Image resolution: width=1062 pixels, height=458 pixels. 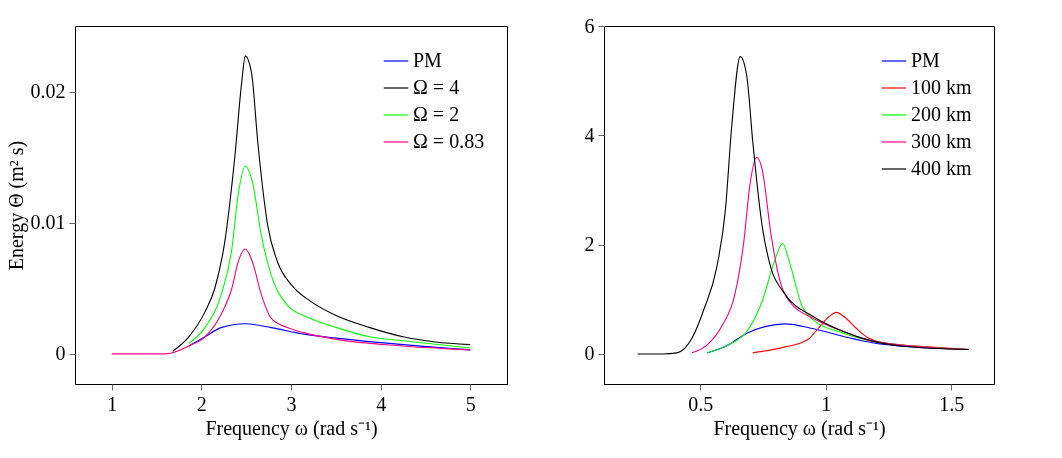 I want to click on y-tick-label: 6, so click(x=589, y=25).